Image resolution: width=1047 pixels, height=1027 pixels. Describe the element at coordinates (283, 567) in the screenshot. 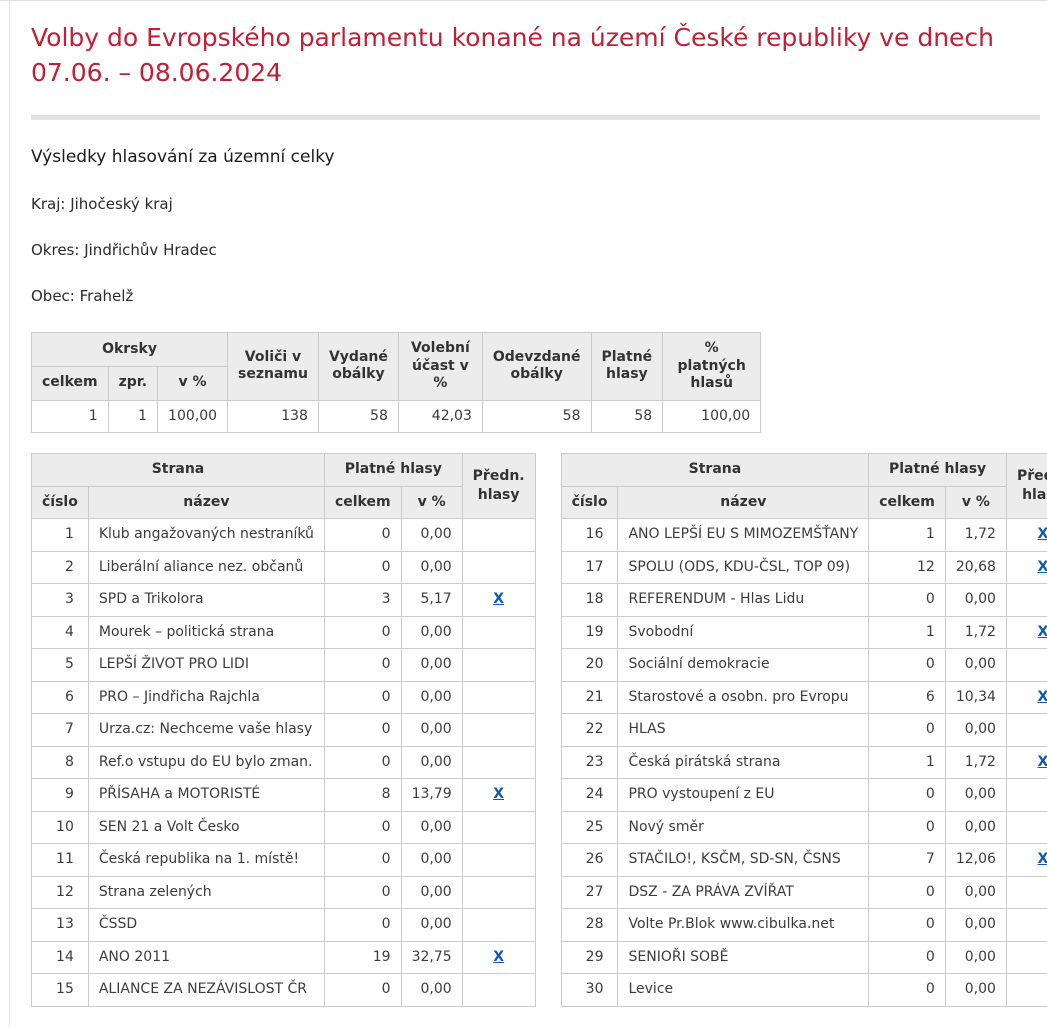

I see `party-row: 2 Liberální aliance nez. občanů 0 0,00` at that location.